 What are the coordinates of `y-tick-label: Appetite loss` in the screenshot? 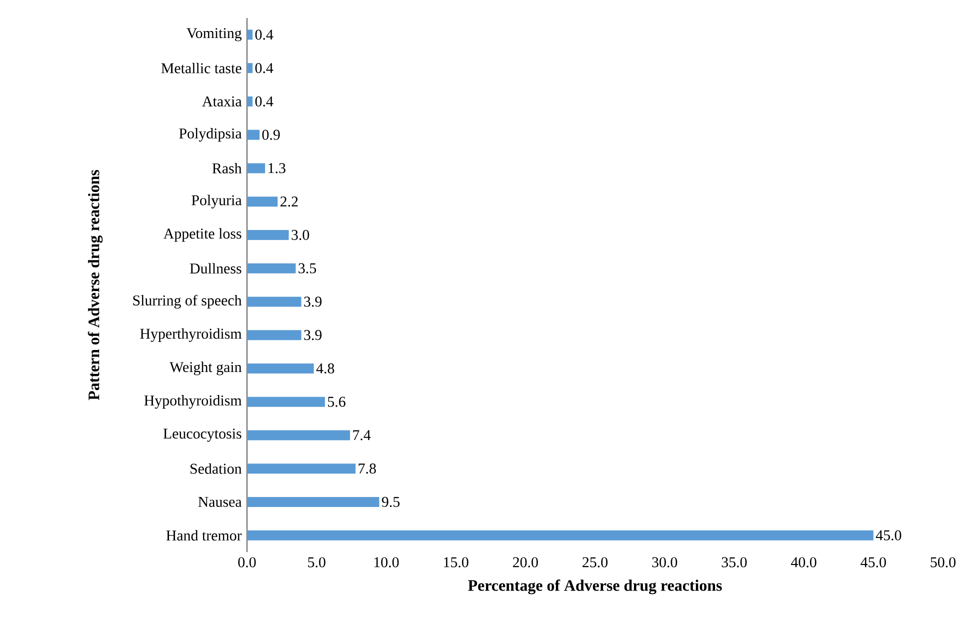 It's located at (203, 235).